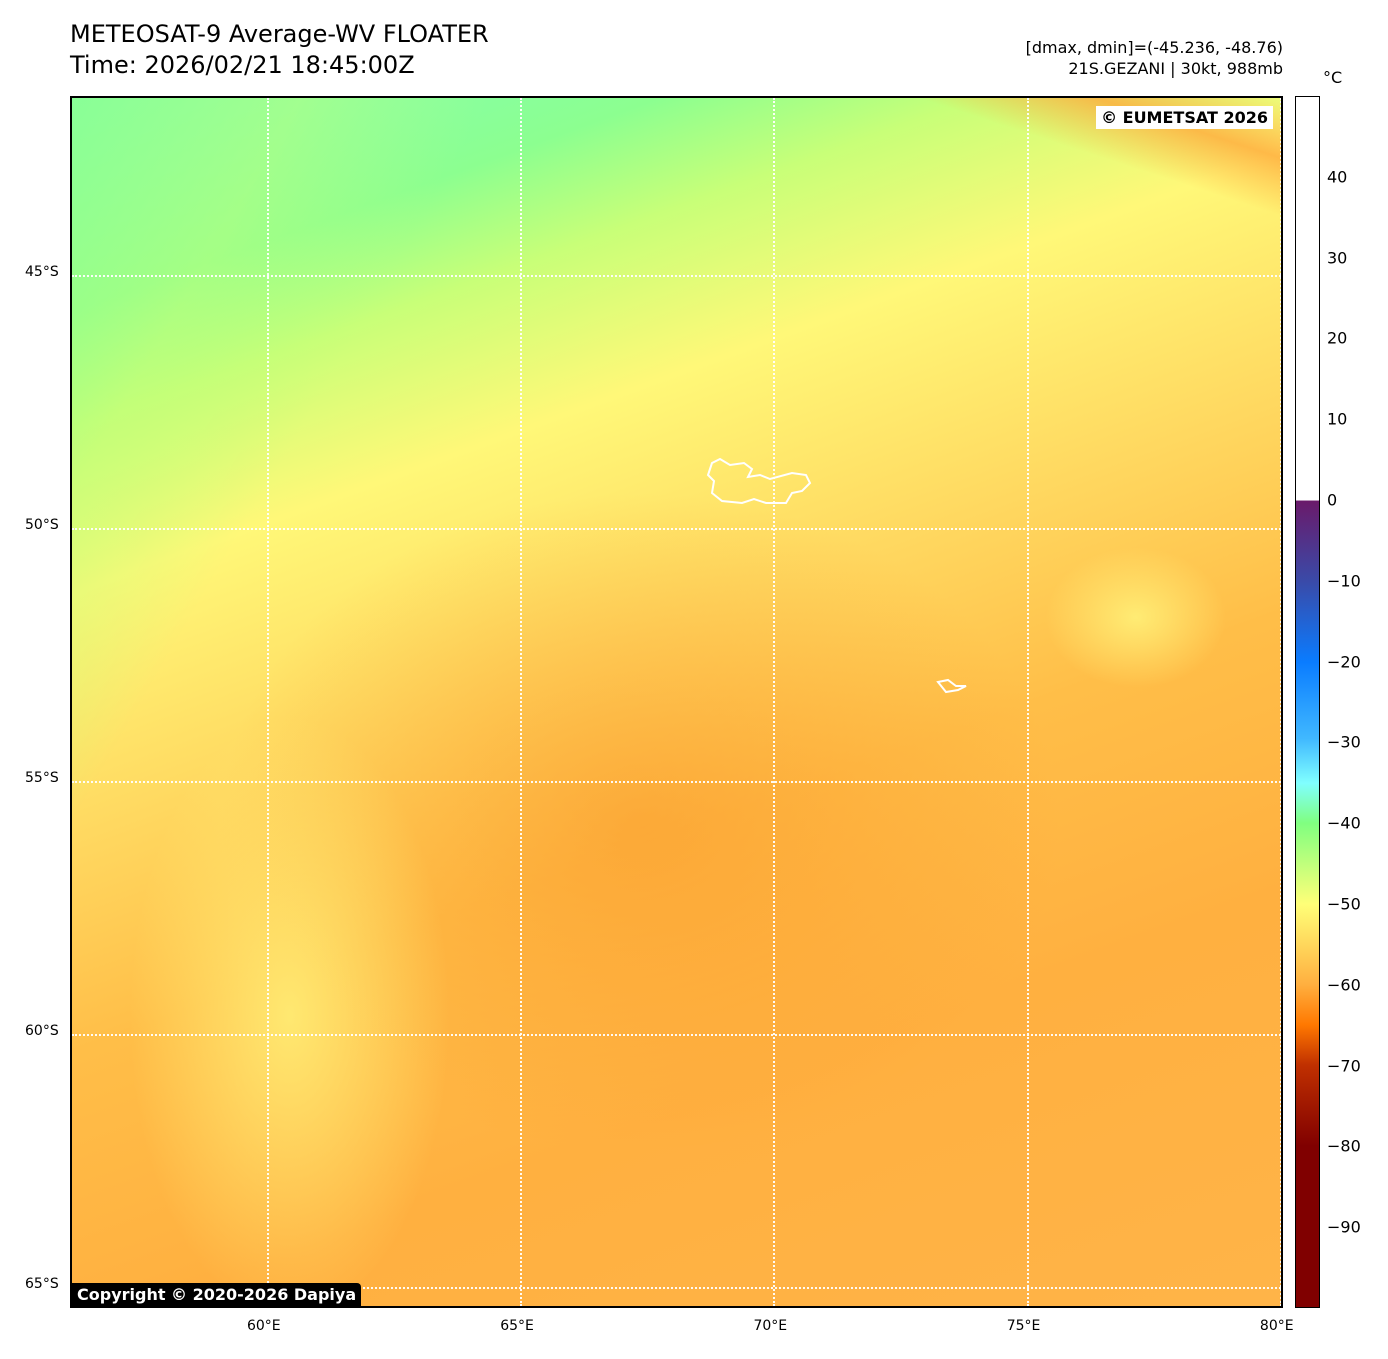 This screenshot has height=1359, width=1388. Describe the element at coordinates (1023, 1326) in the screenshot. I see `lon-tick-label: 75°E` at that location.